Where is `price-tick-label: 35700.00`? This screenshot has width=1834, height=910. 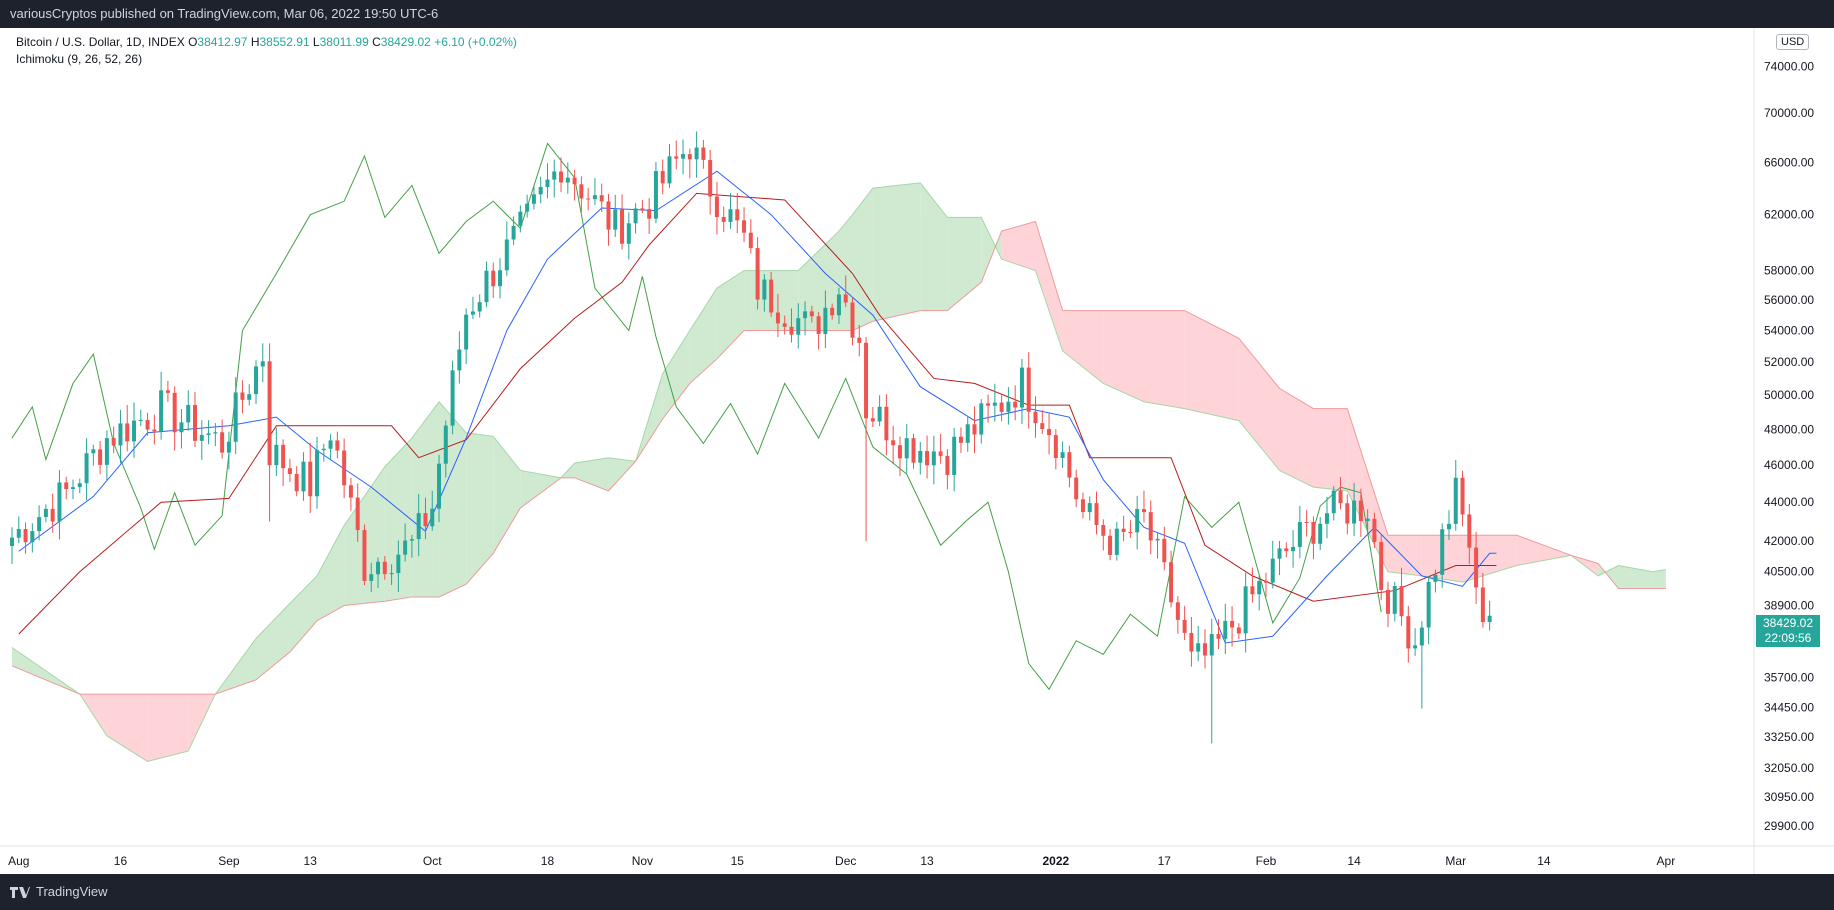 price-tick-label: 35700.00 is located at coordinates (1789, 677).